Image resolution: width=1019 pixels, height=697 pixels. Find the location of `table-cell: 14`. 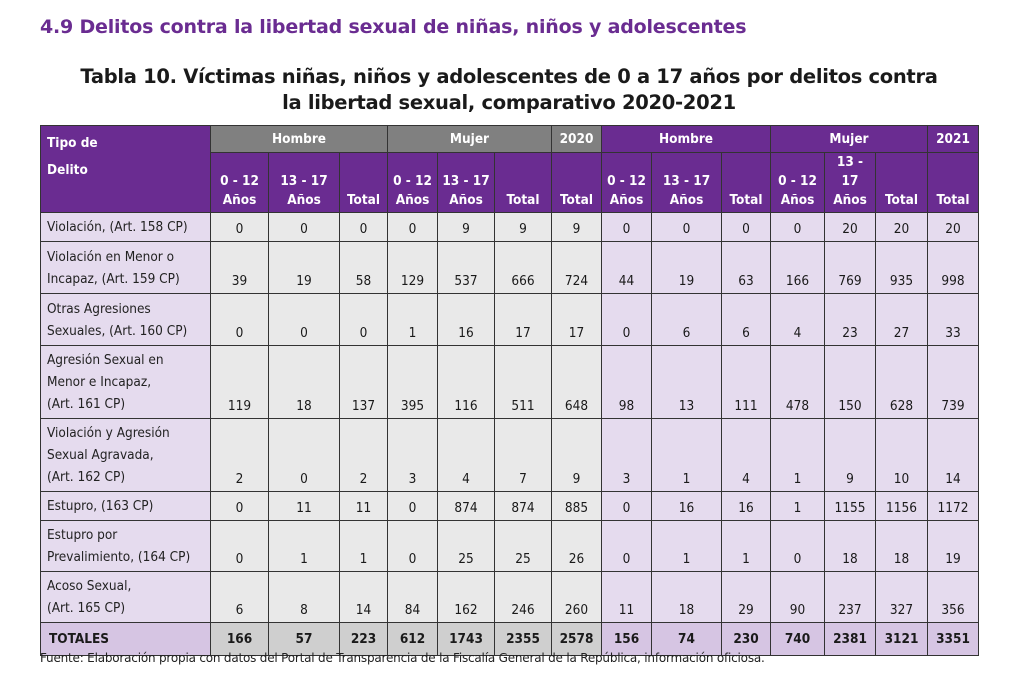

table-cell: 14 is located at coordinates (363, 597).